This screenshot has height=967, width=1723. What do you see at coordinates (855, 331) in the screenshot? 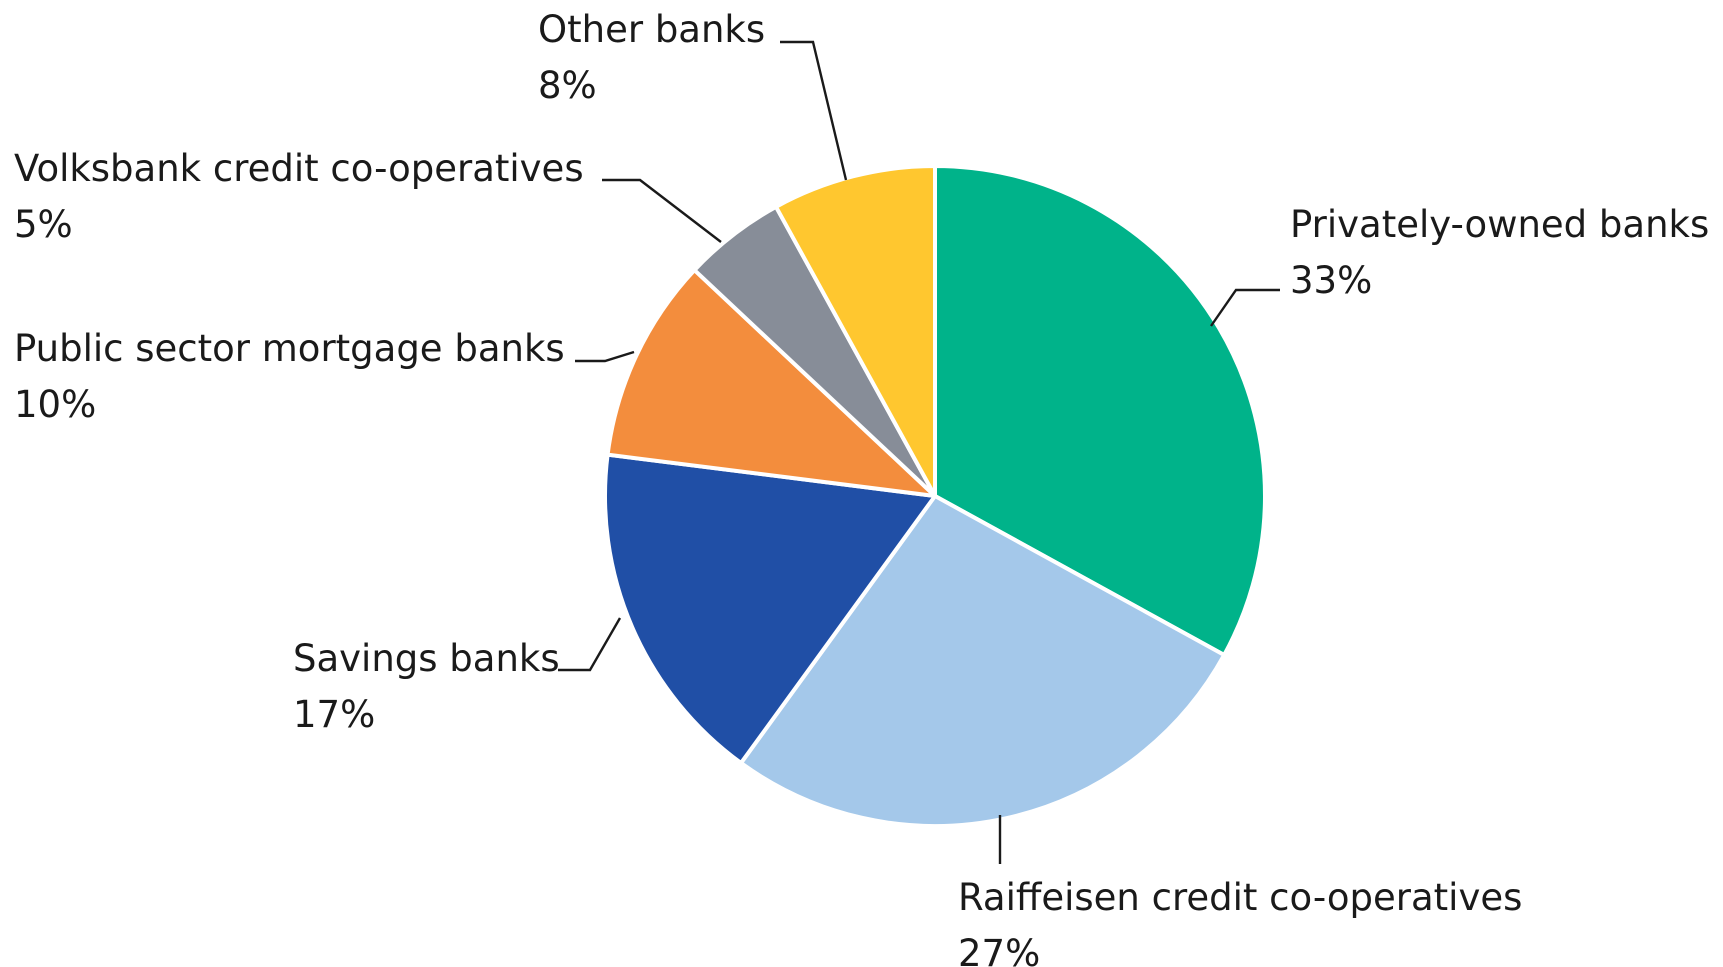
I see `pie-slice-other-banks` at bounding box center [855, 331].